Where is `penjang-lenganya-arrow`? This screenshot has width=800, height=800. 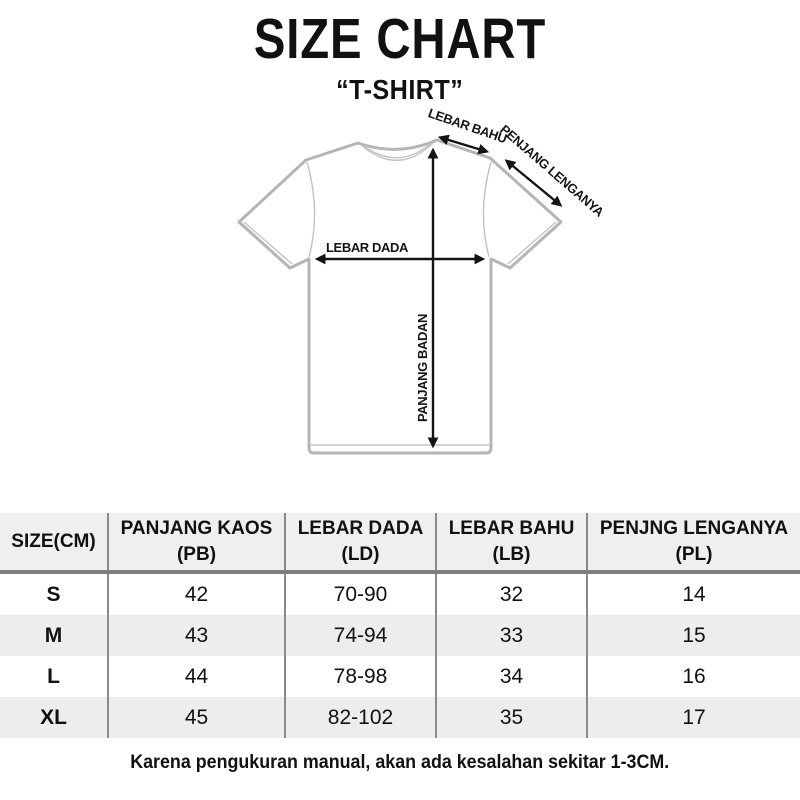 penjang-lenganya-arrow is located at coordinates (533, 183).